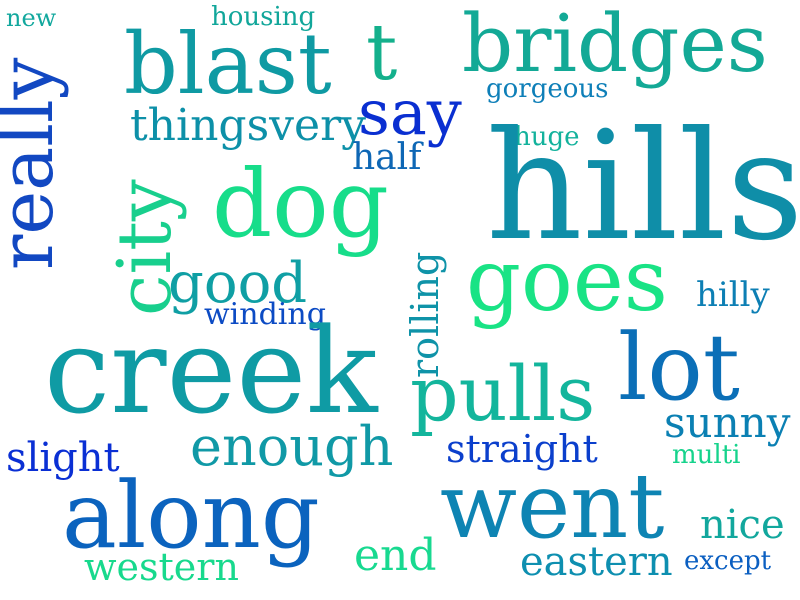 This screenshot has width=800, height=600. What do you see at coordinates (211, 371) in the screenshot?
I see `word-creek: creek` at bounding box center [211, 371].